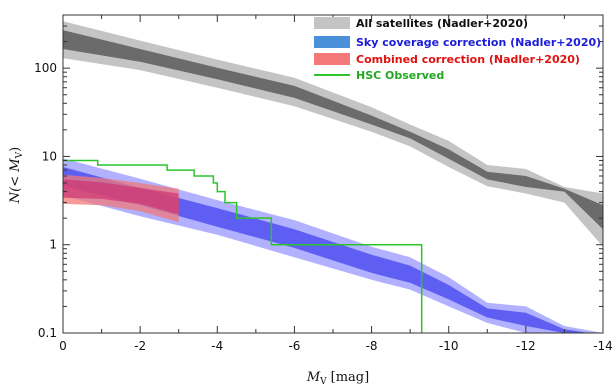 The width and height of the screenshot is (614, 389). Describe the element at coordinates (526, 346) in the screenshot. I see `x-tick-label: -12` at that location.